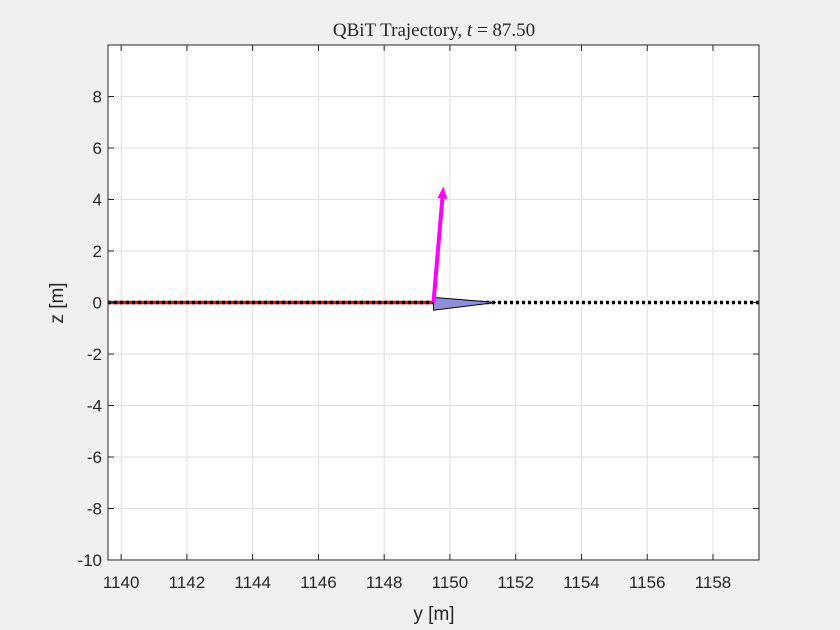 Image resolution: width=840 pixels, height=630 pixels. Describe the element at coordinates (515, 582) in the screenshot. I see `x-tick-label: 1152` at that location.